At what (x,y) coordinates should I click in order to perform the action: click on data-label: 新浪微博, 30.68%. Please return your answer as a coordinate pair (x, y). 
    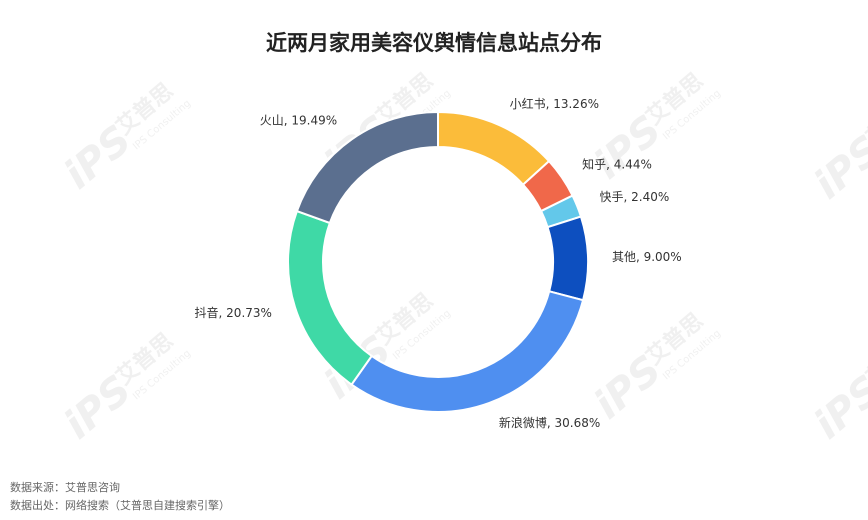
    Looking at the image, I should click on (549, 422).